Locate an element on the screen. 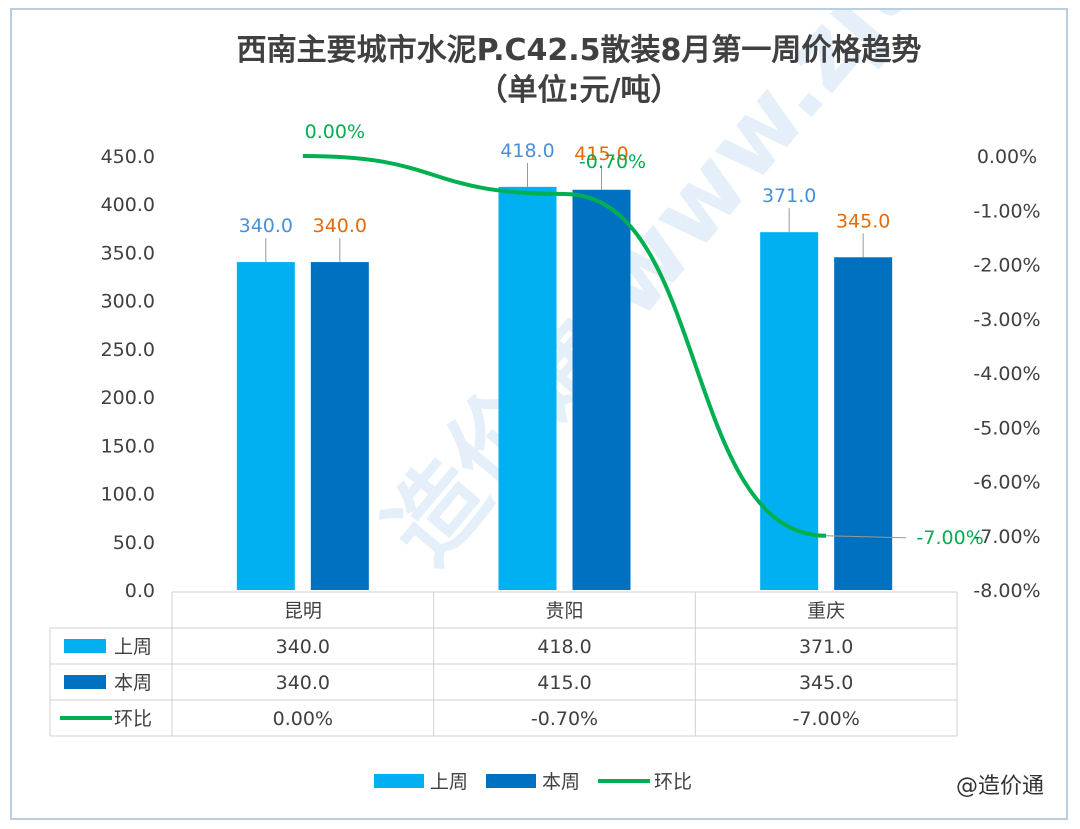 The height and width of the screenshot is (829, 1080). table-cell: 0.00% is located at coordinates (303, 719).